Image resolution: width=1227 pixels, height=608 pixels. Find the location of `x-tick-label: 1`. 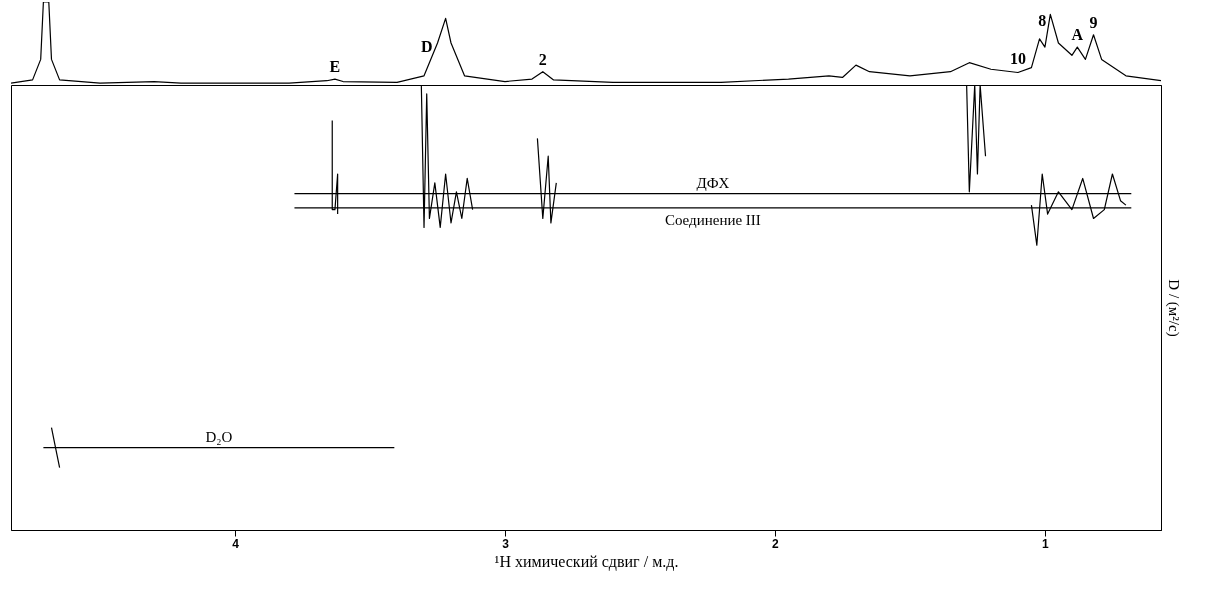

x-tick-label: 1 is located at coordinates (1046, 543).